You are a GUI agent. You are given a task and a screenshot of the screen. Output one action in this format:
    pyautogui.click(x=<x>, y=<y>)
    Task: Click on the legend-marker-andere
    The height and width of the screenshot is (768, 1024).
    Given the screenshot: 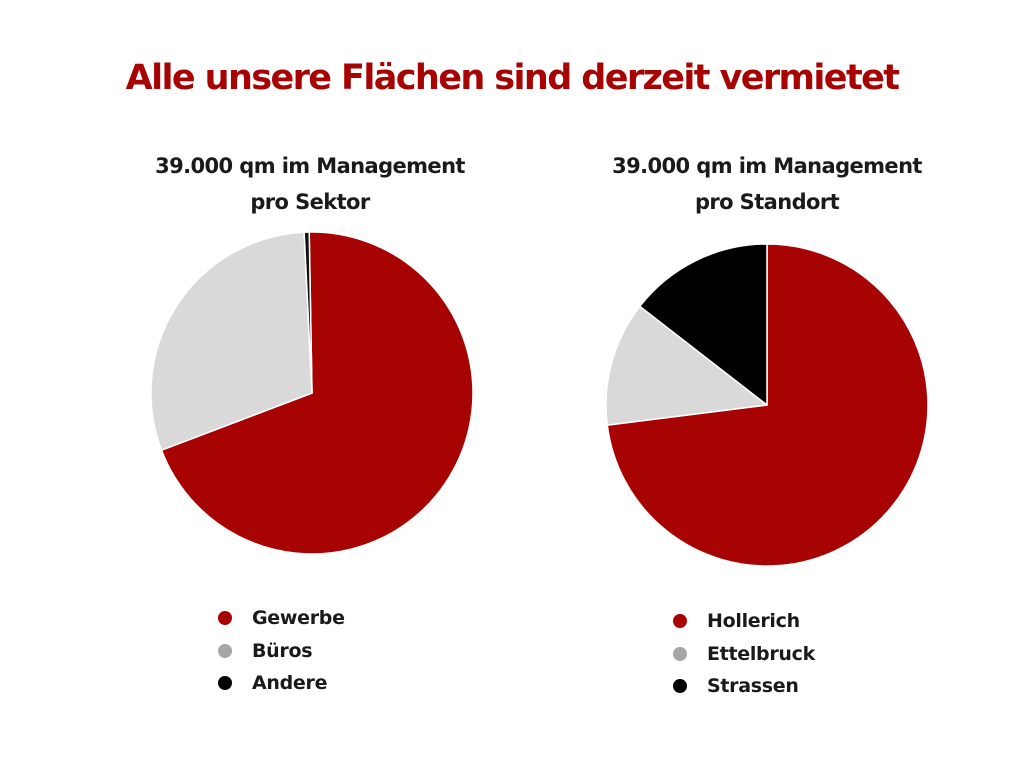 What is the action you would take?
    pyautogui.click(x=225, y=683)
    